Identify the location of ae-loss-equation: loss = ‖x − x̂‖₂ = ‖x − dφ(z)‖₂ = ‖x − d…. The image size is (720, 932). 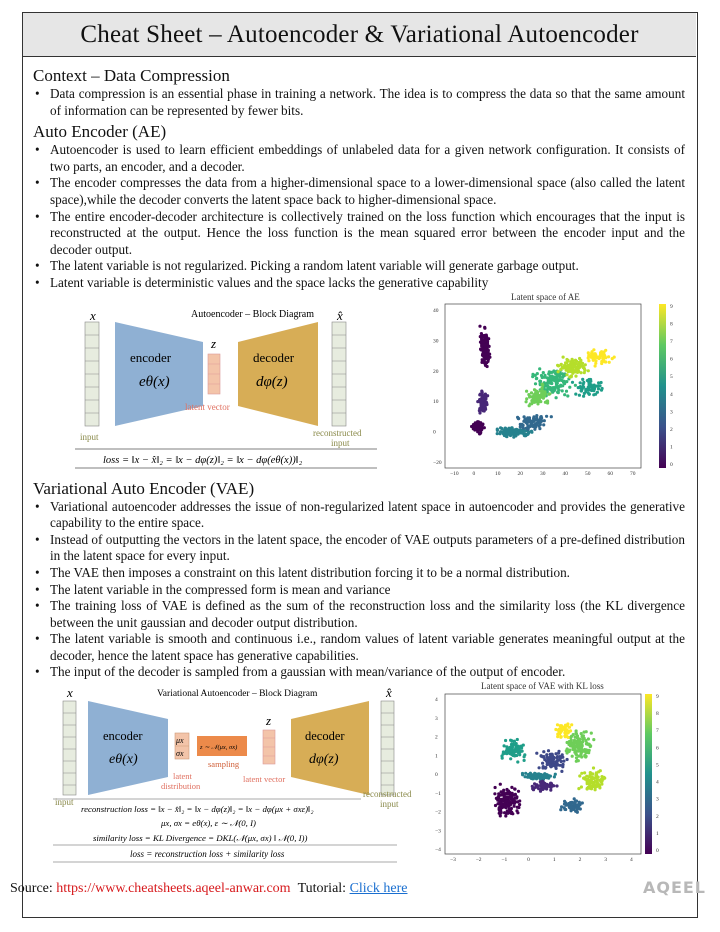
(203, 460).